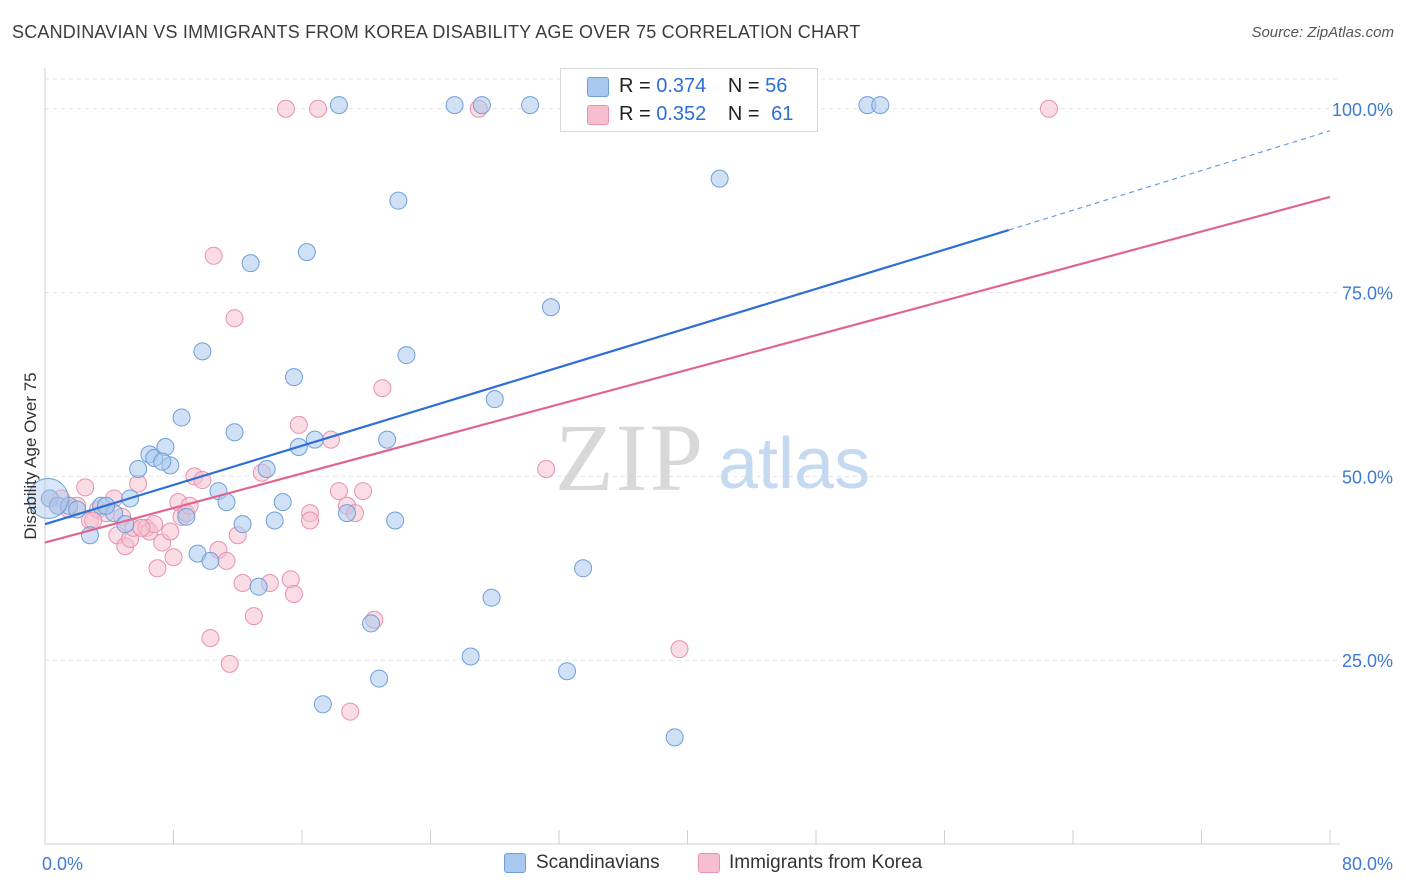 The height and width of the screenshot is (892, 1406). What do you see at coordinates (712, 457) in the screenshot?
I see `watermark: ZIP atlas` at bounding box center [712, 457].